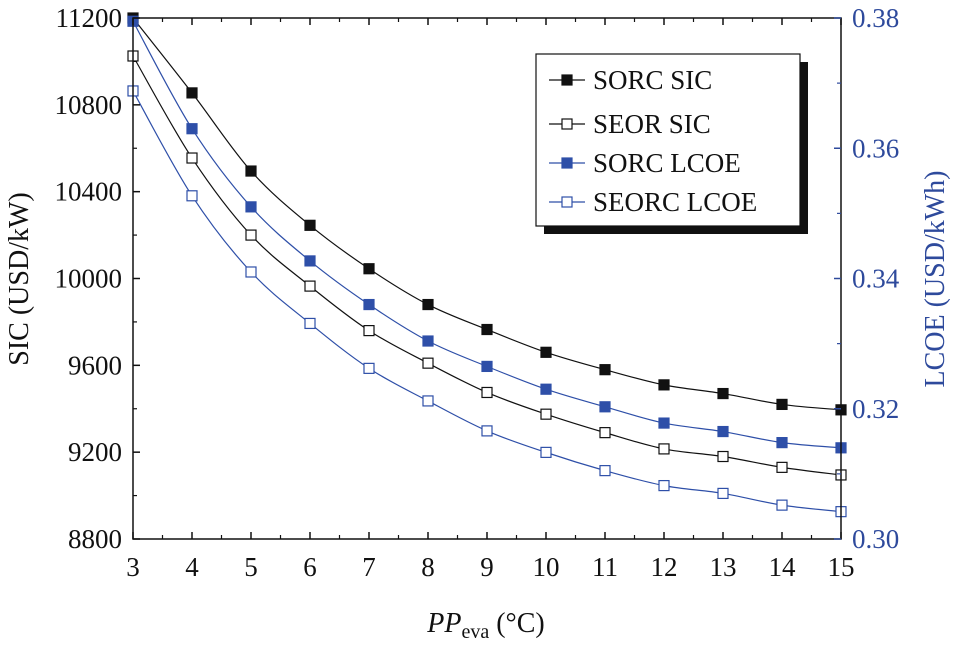  I want to click on legend-box, so click(668, 140).